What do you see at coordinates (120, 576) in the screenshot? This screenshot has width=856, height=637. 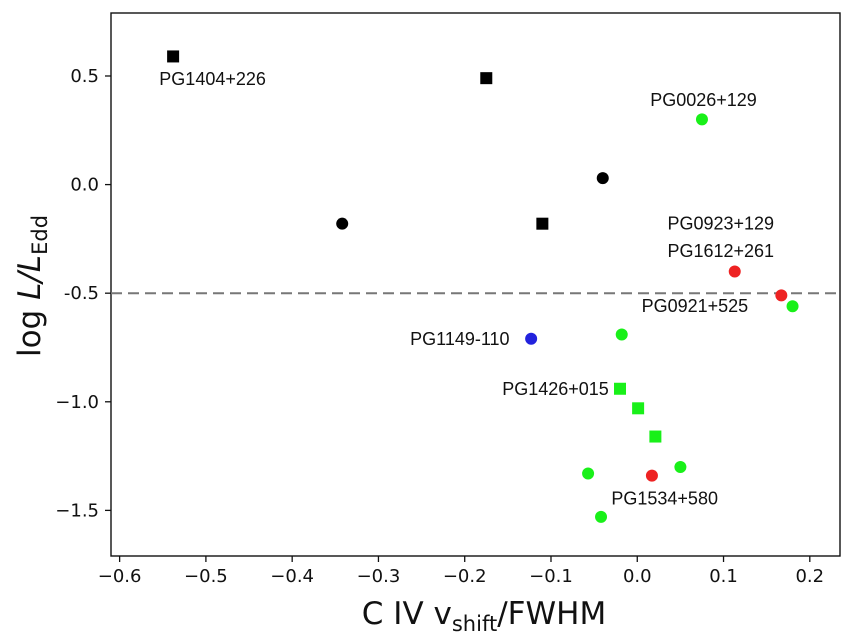 I see `x-tick-label: −0.6` at bounding box center [120, 576].